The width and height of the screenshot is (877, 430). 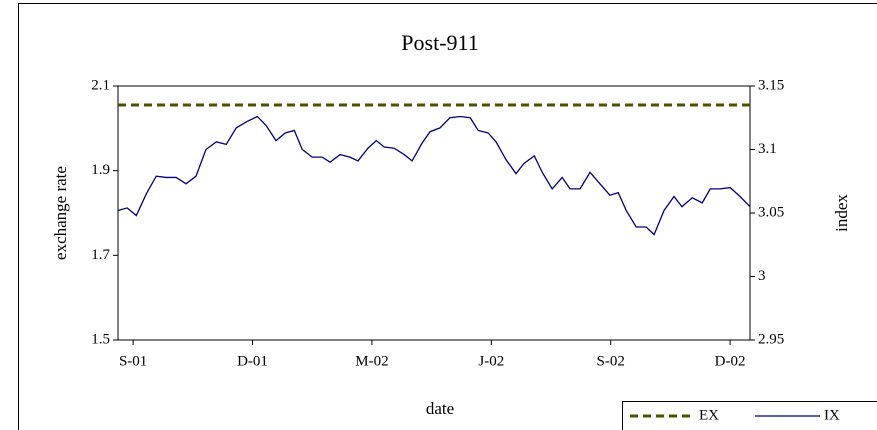 I want to click on x-tick-label: D-02, so click(x=730, y=361).